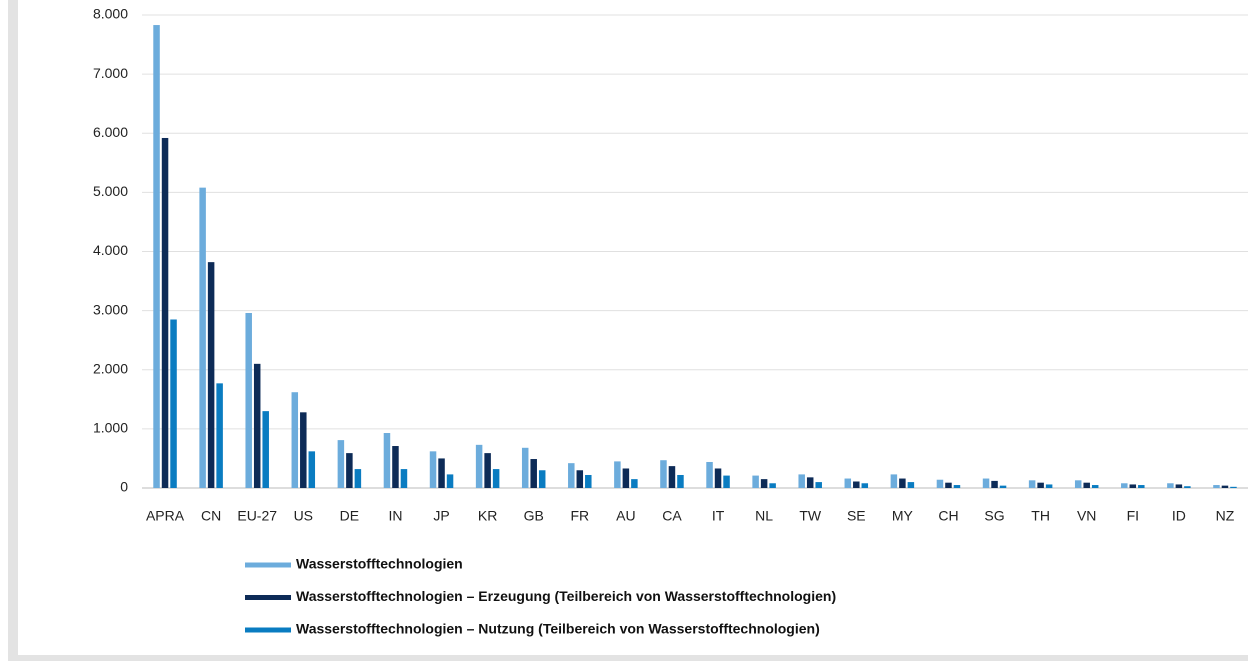  I want to click on x-tick-label: TH, so click(1040, 516).